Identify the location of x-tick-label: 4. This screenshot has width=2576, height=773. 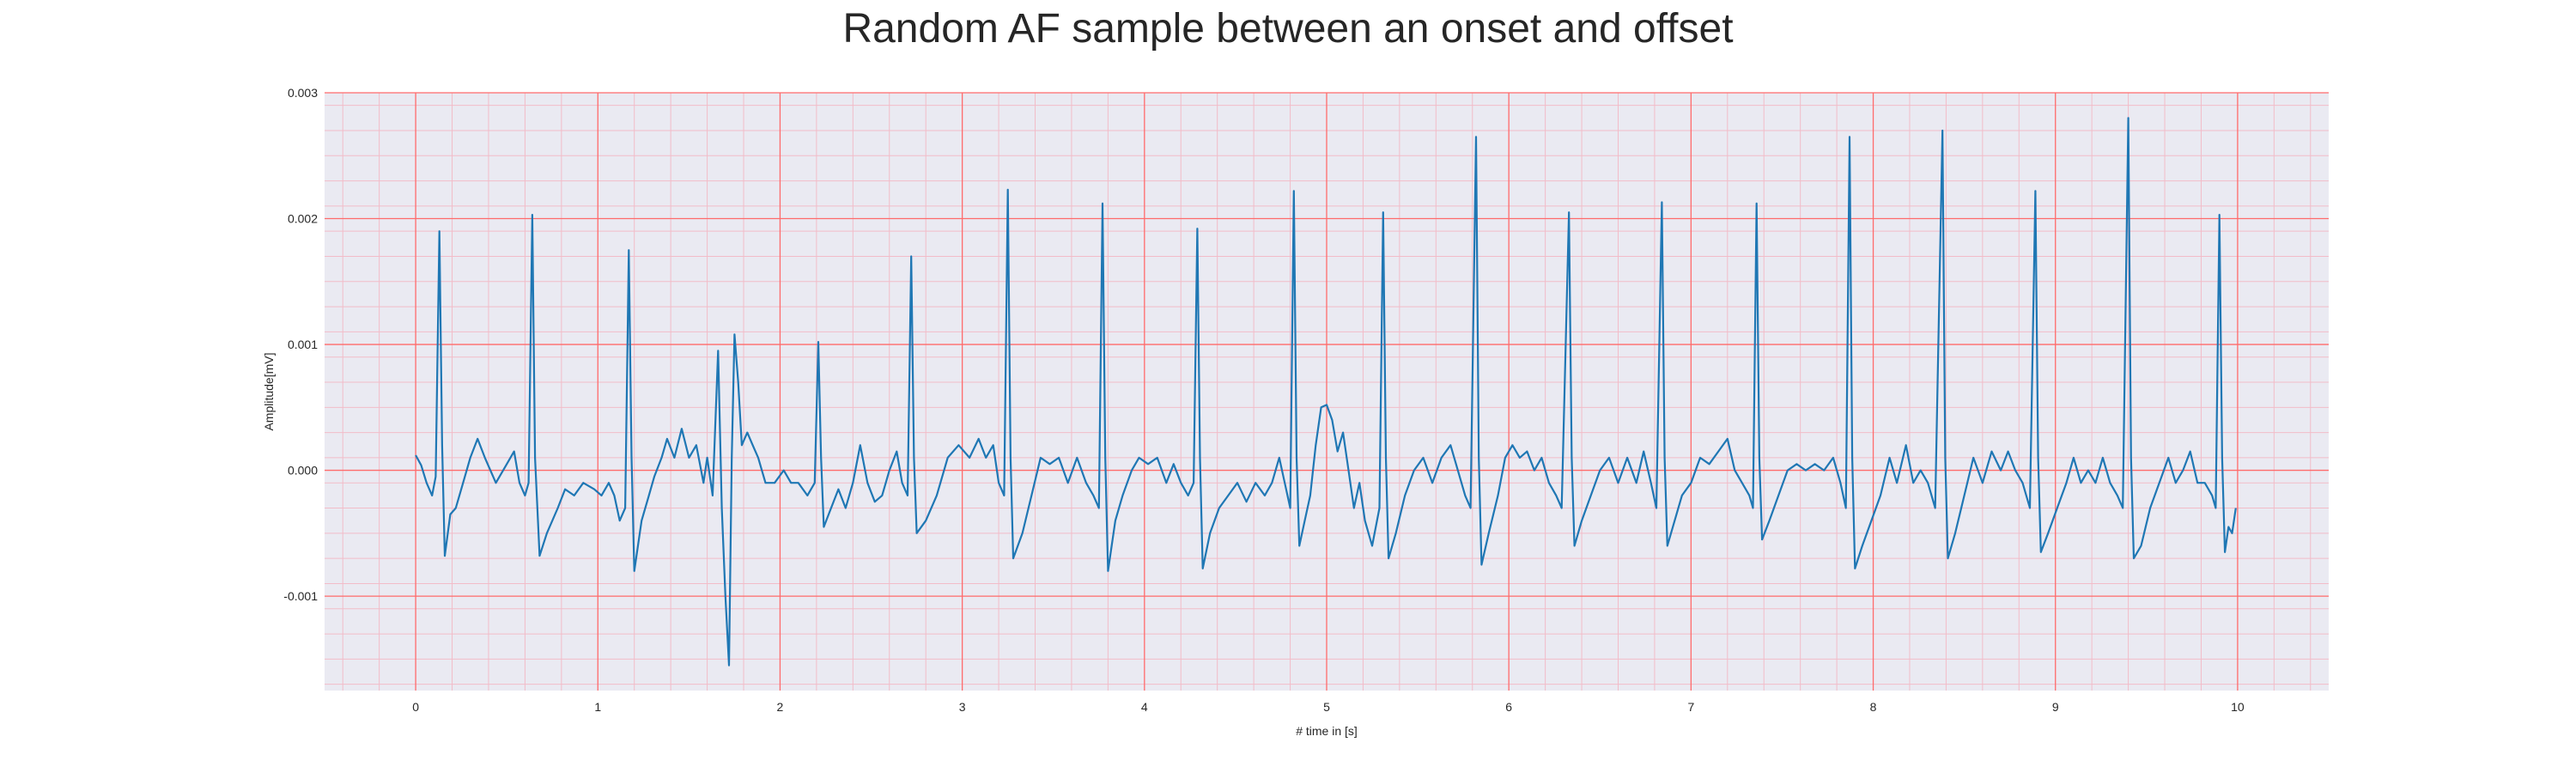
(1144, 707).